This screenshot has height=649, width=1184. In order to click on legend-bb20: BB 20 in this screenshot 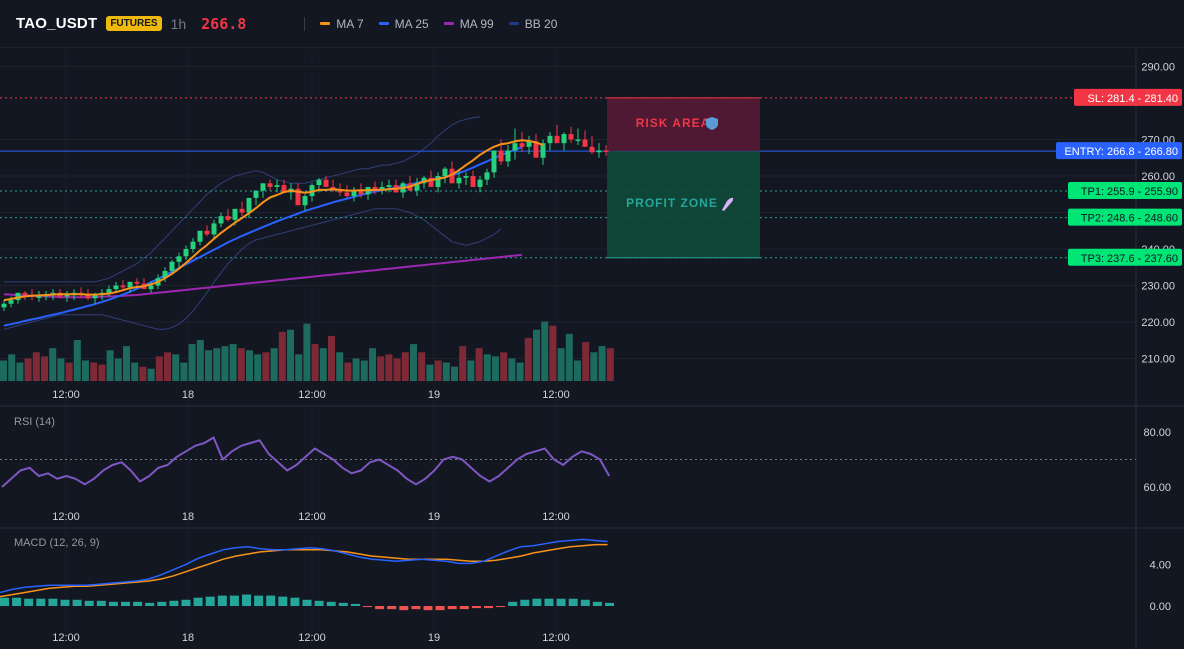, I will do `click(533, 23)`.